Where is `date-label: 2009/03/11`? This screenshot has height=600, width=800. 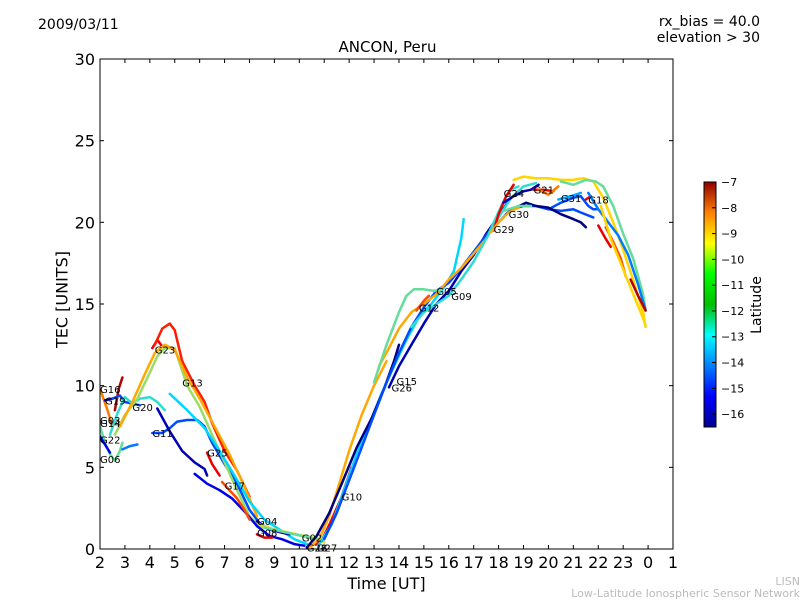
date-label: 2009/03/11 is located at coordinates (78, 25).